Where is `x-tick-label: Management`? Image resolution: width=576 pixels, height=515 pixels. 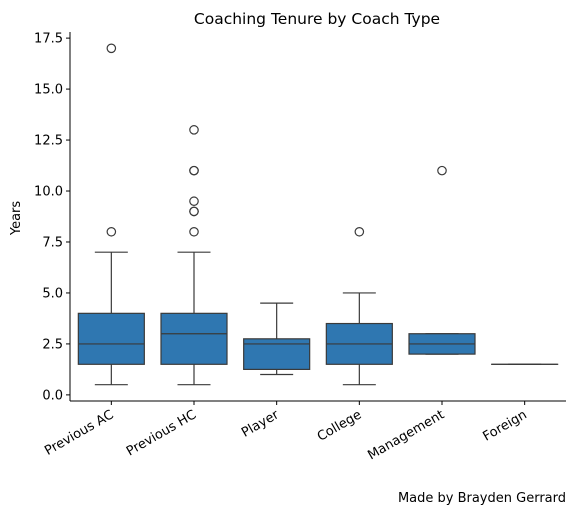 x-tick-label: Management is located at coordinates (406, 435).